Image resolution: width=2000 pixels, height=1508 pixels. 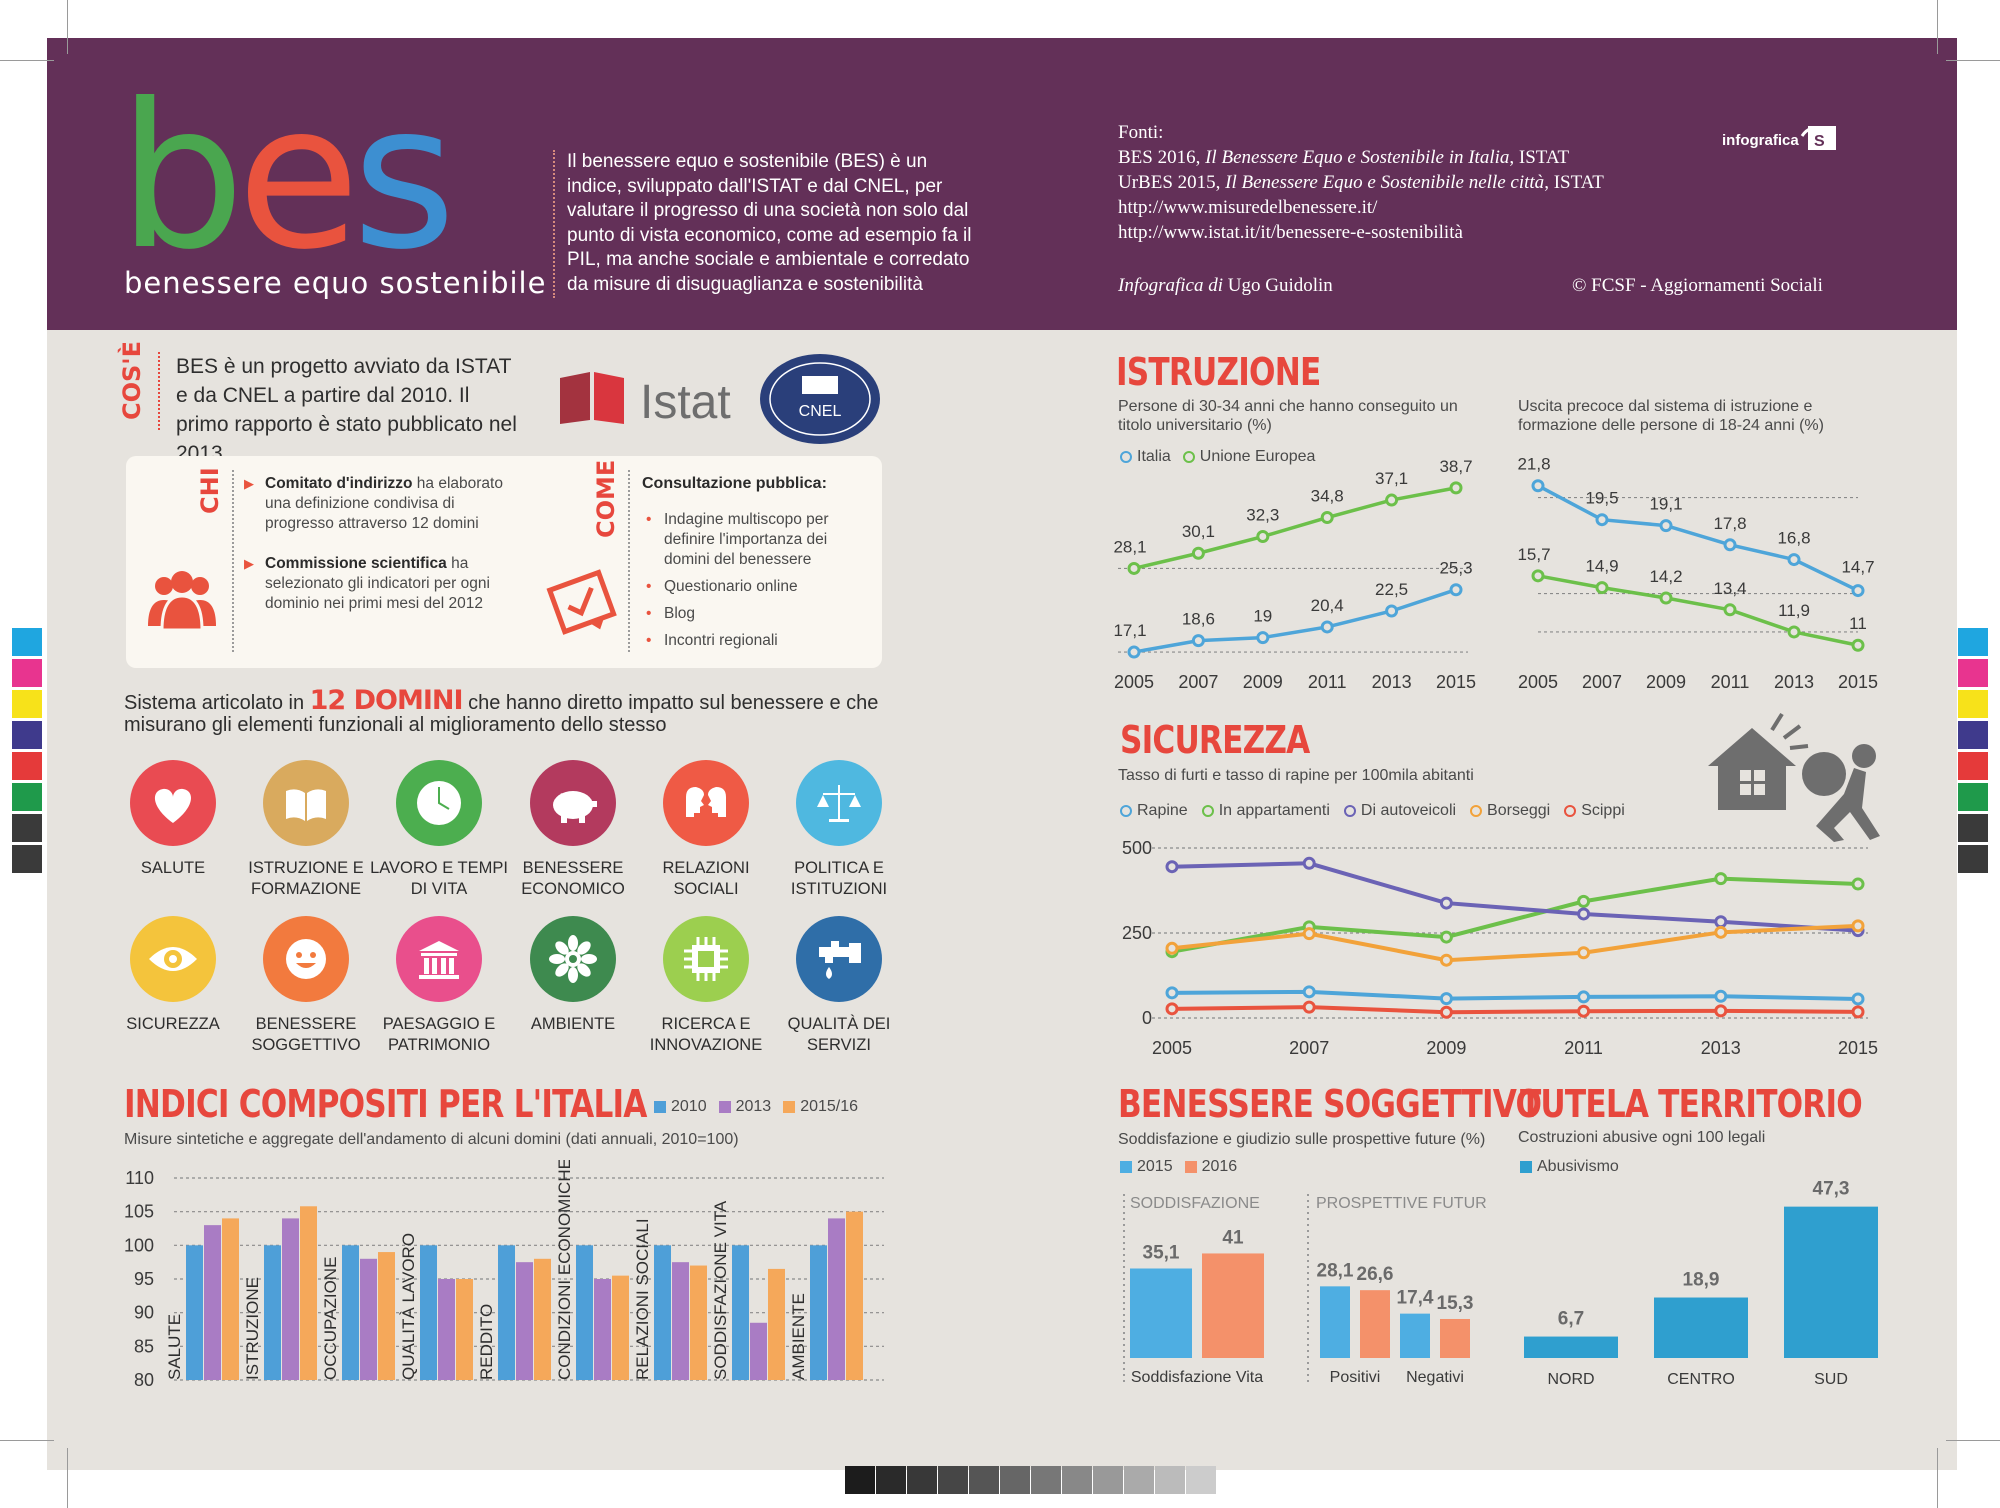 I want to click on tap-icon, so click(x=840, y=960).